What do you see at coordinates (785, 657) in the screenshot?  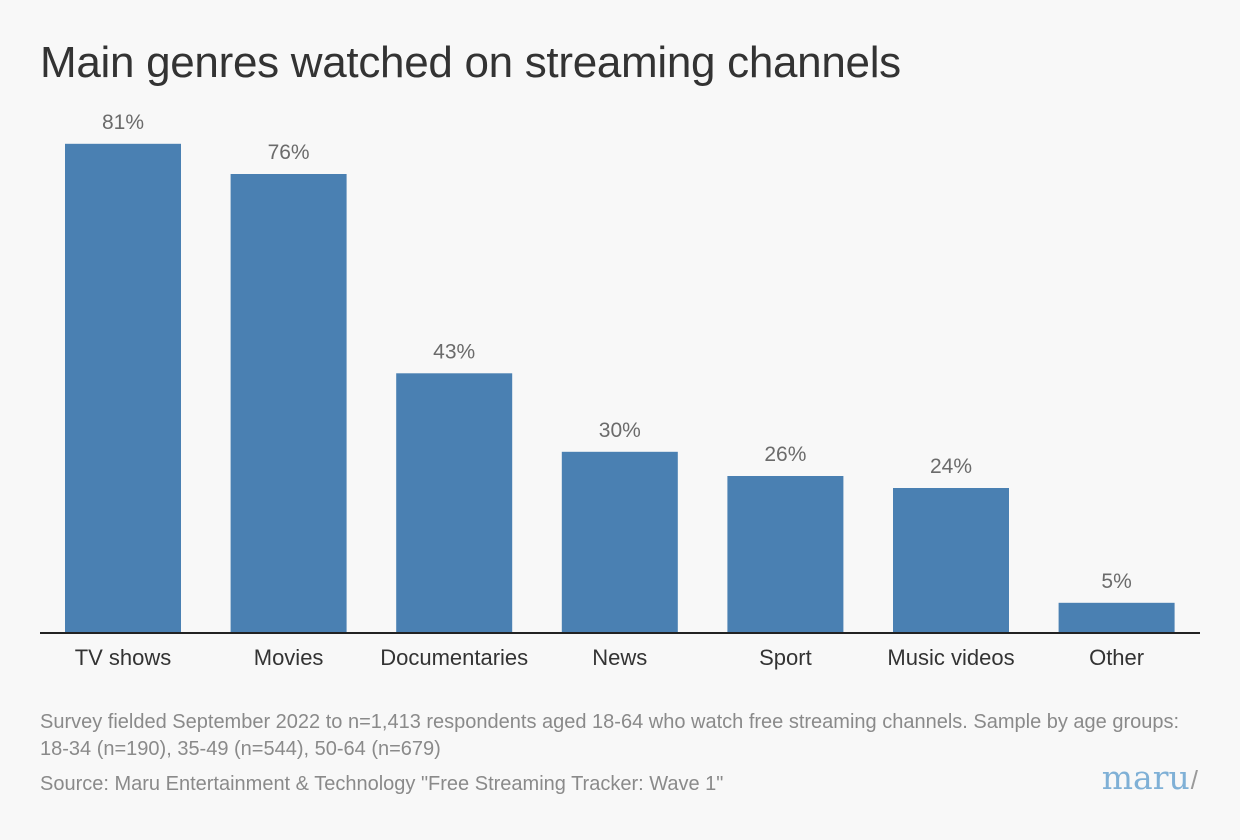 I see `category-label: Sport` at bounding box center [785, 657].